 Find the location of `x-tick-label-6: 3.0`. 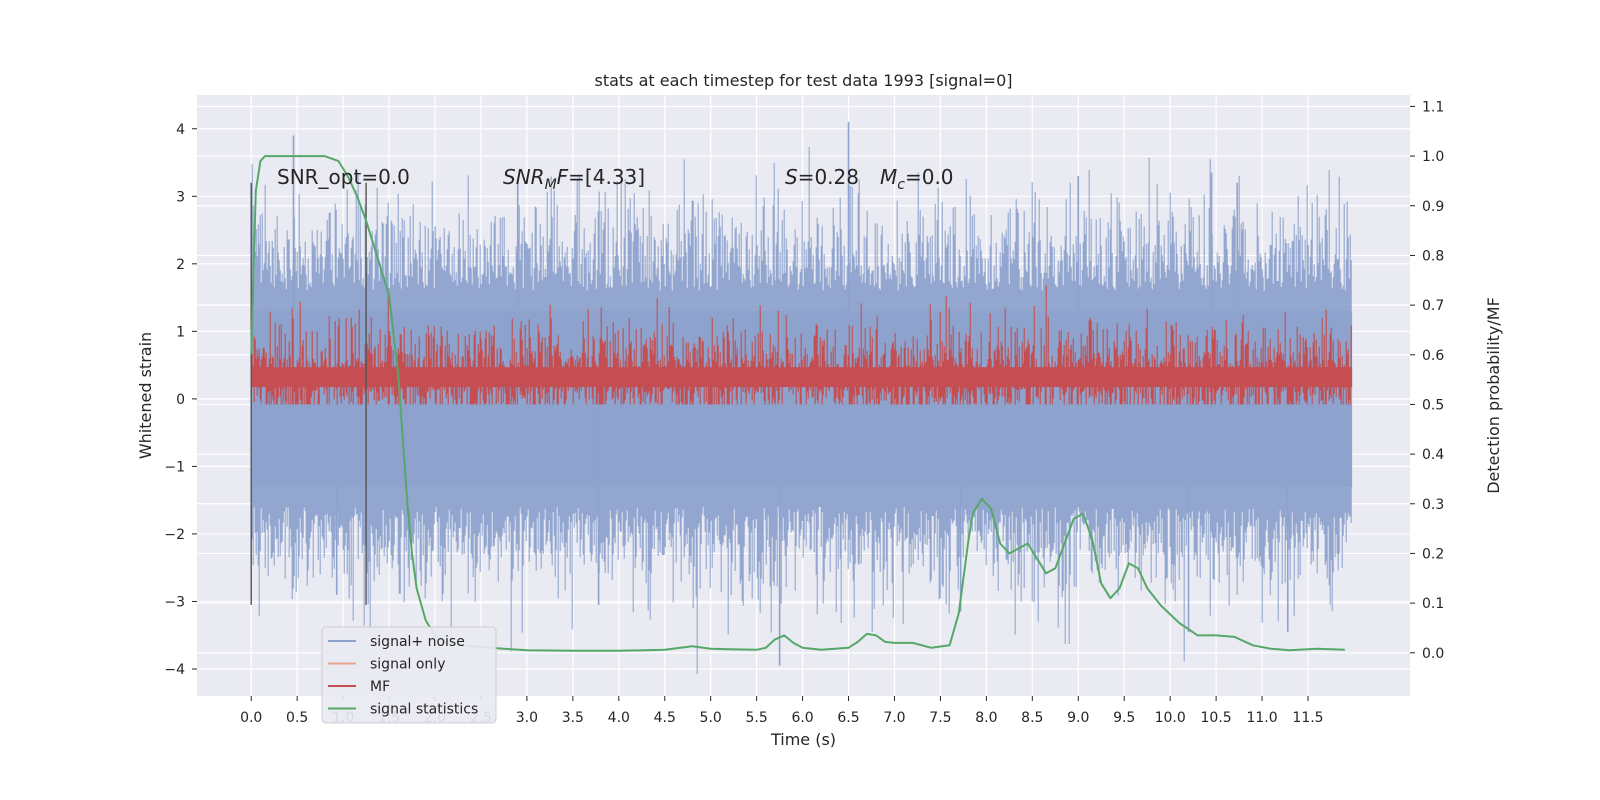

x-tick-label-6: 3.0 is located at coordinates (527, 718).